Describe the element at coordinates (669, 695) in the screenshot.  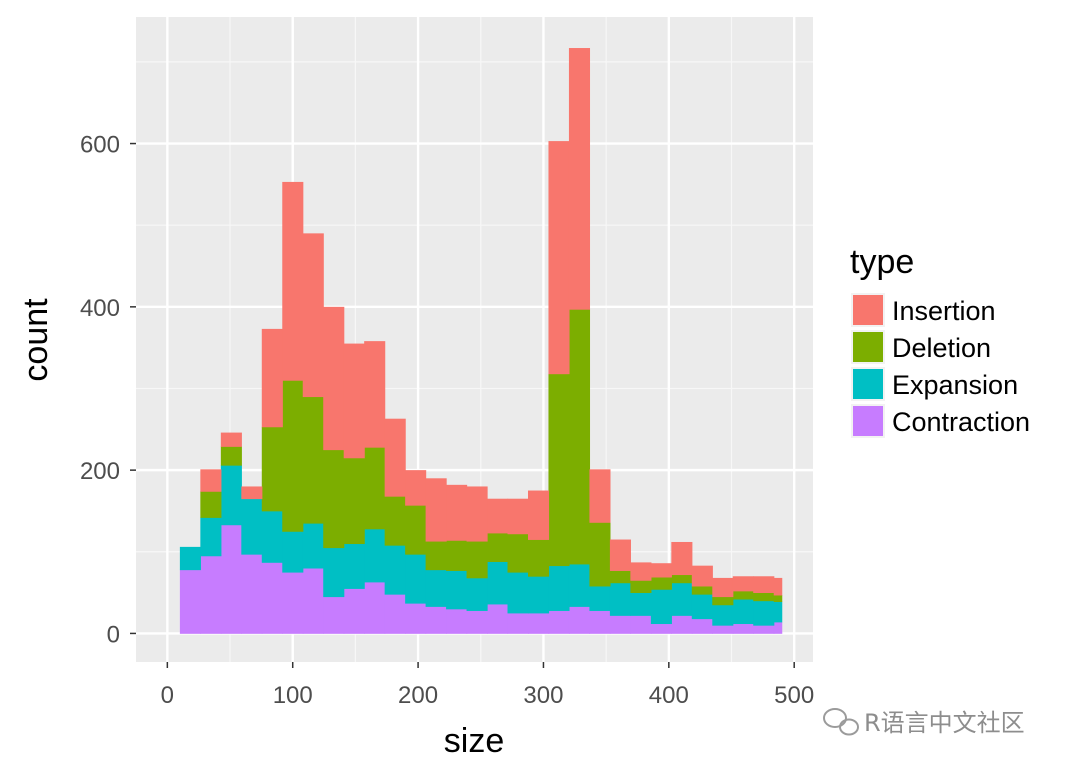
I see `x-tick-label: 400` at that location.